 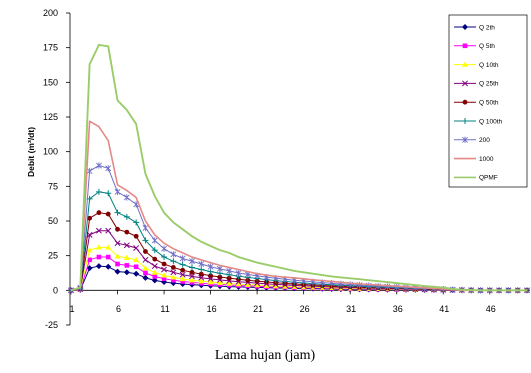 I want to click on x-tick-label: 16, so click(x=212, y=309).